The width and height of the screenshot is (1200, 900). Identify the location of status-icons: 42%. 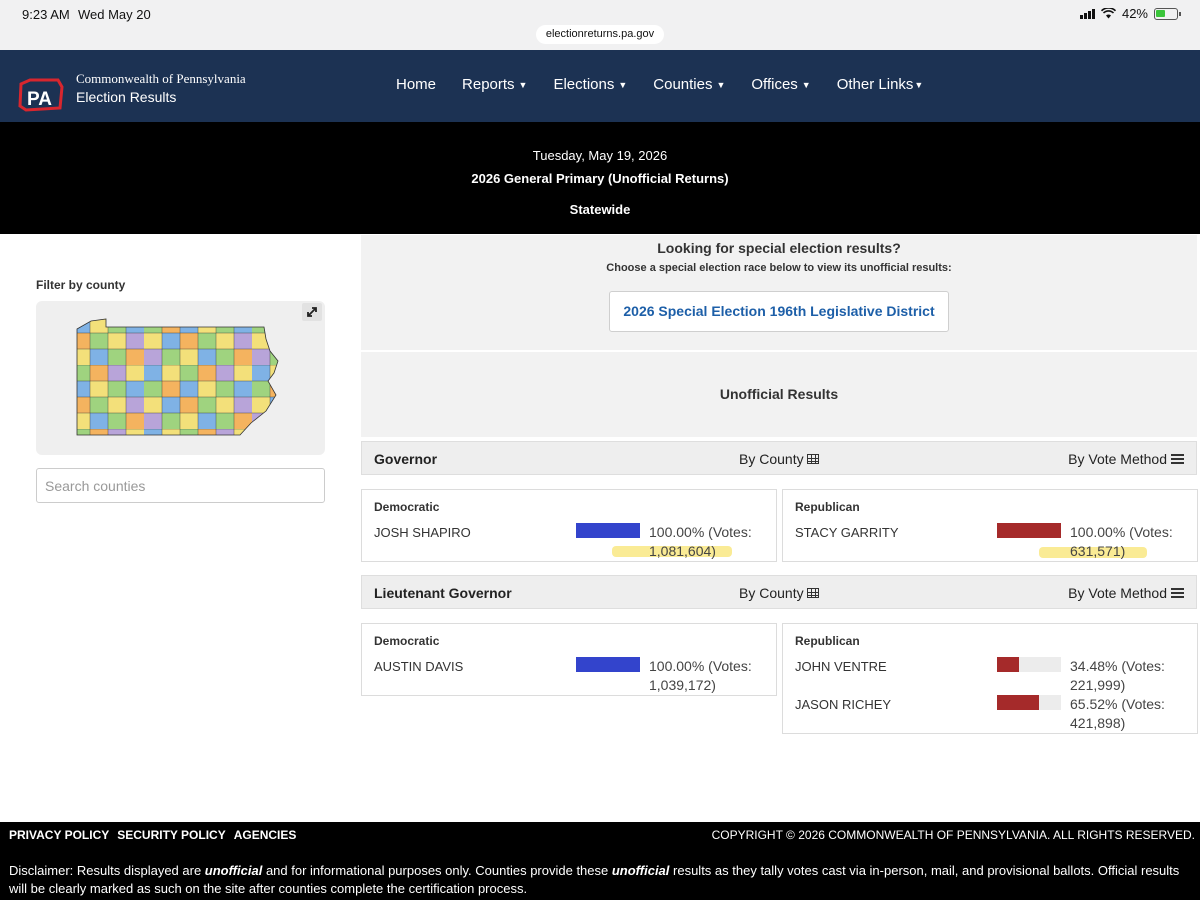
(1130, 13).